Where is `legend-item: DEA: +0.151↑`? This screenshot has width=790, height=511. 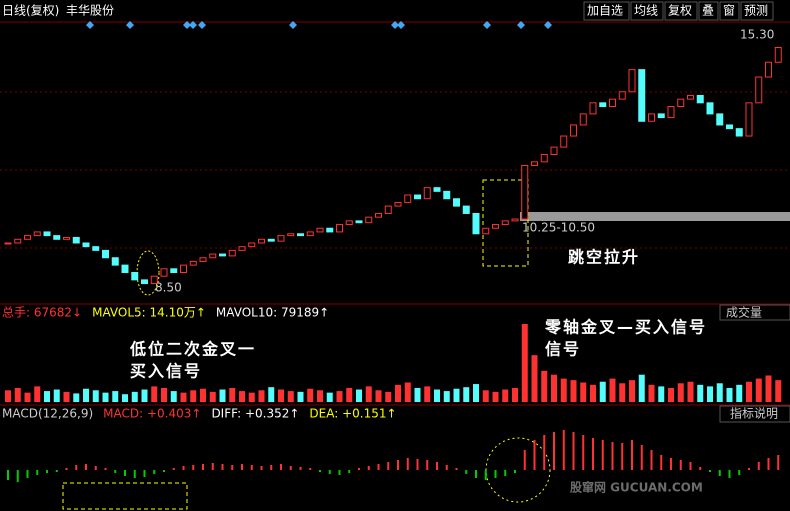
legend-item: DEA: +0.151↑ is located at coordinates (352, 414).